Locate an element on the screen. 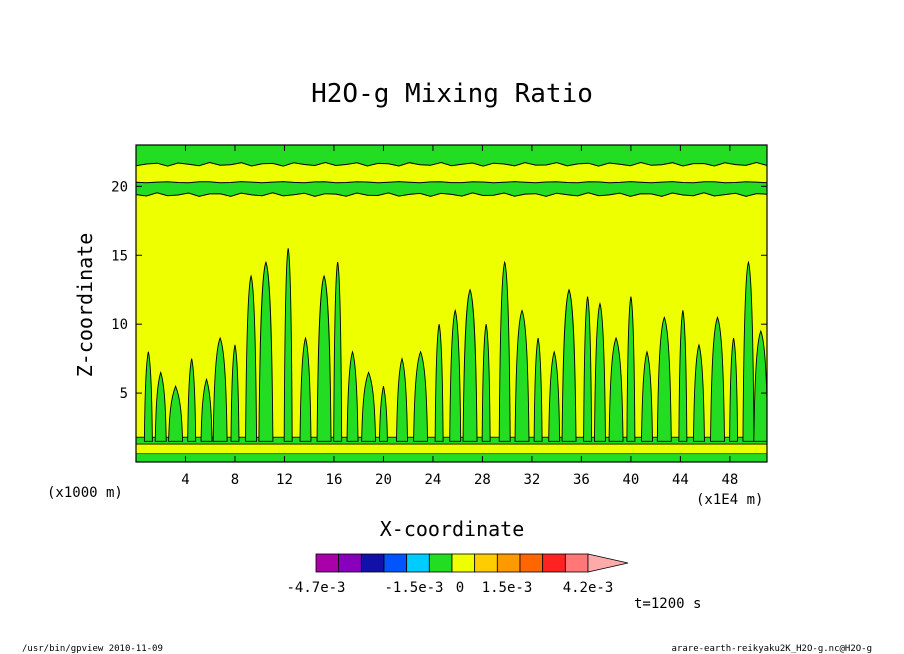 The height and width of the screenshot is (654, 904). y-tick-label-2: 15 is located at coordinates (119, 256).